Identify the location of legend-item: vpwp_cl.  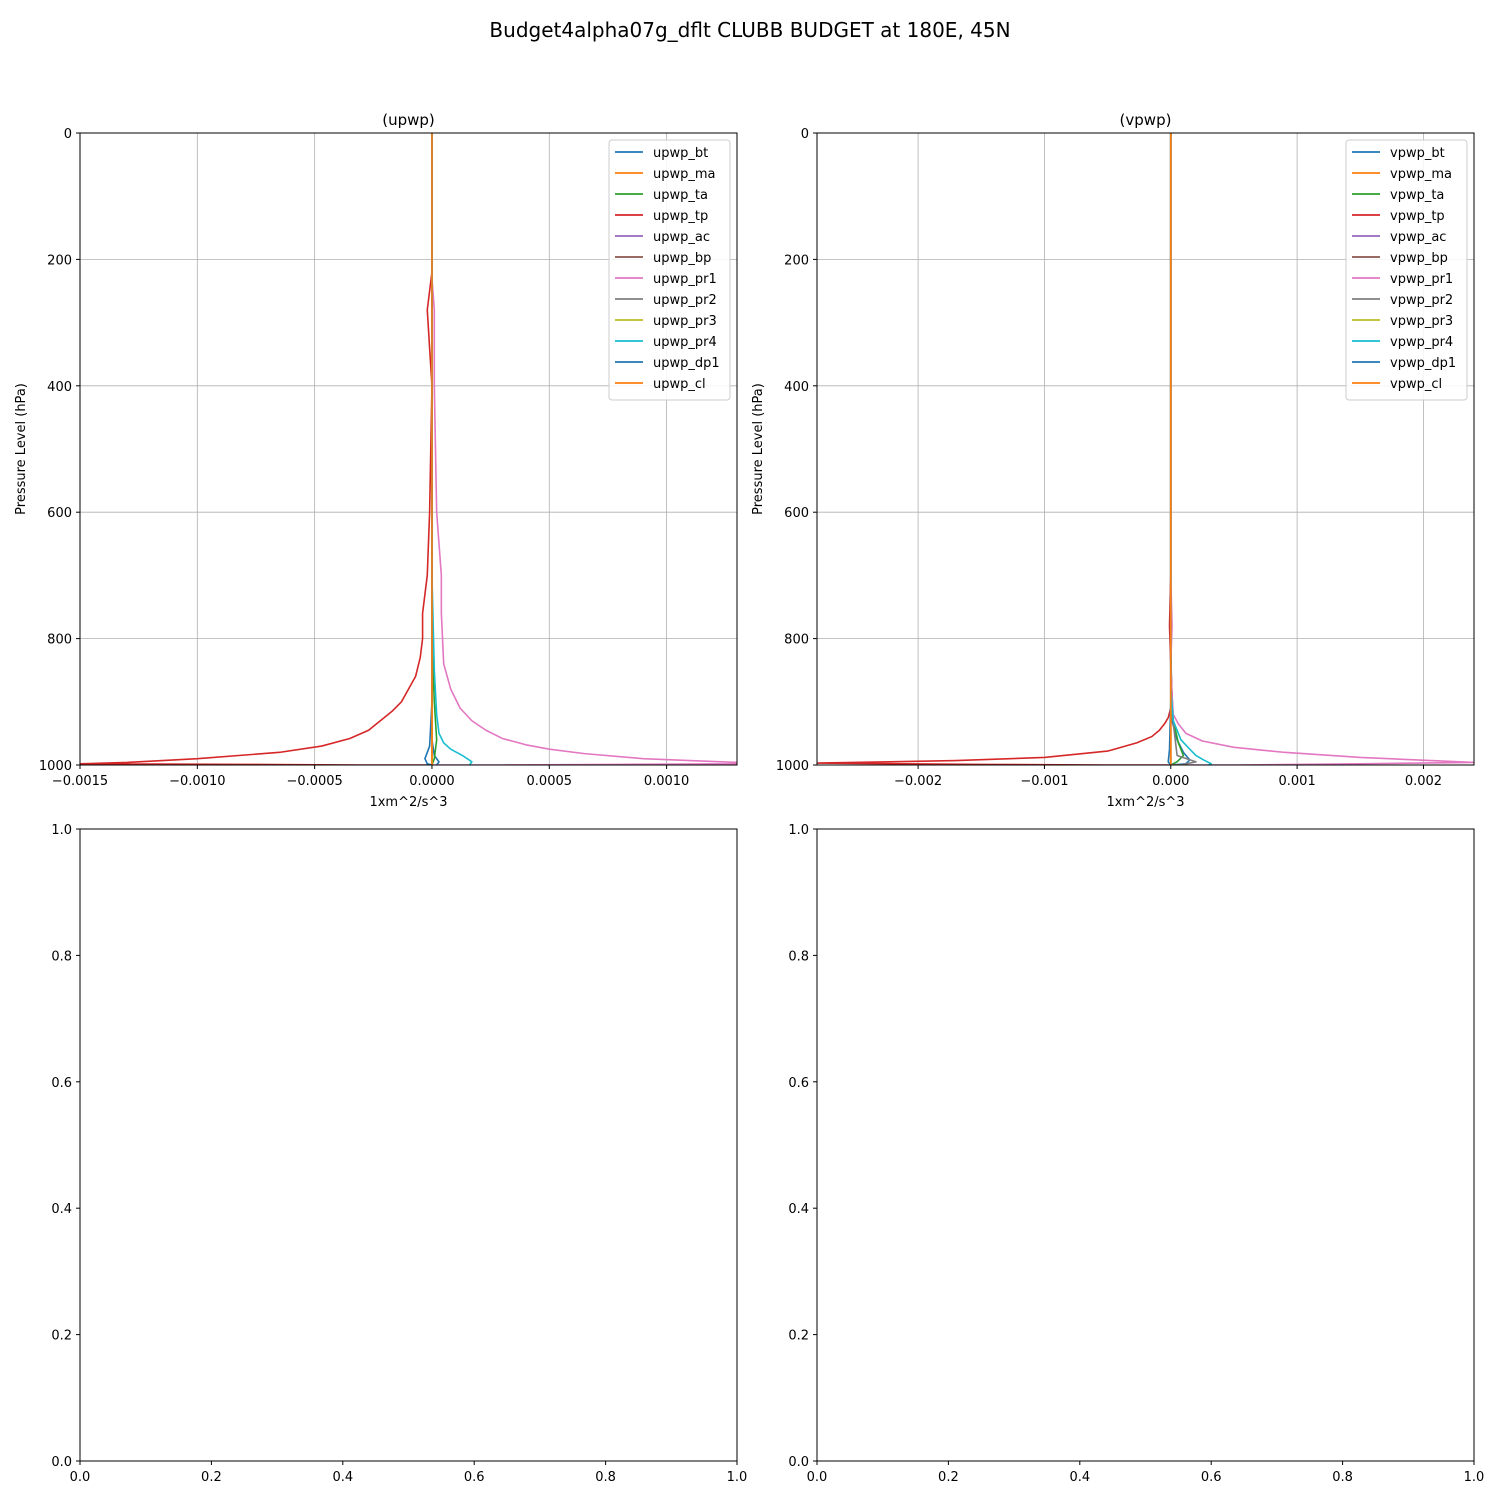
(1397, 384).